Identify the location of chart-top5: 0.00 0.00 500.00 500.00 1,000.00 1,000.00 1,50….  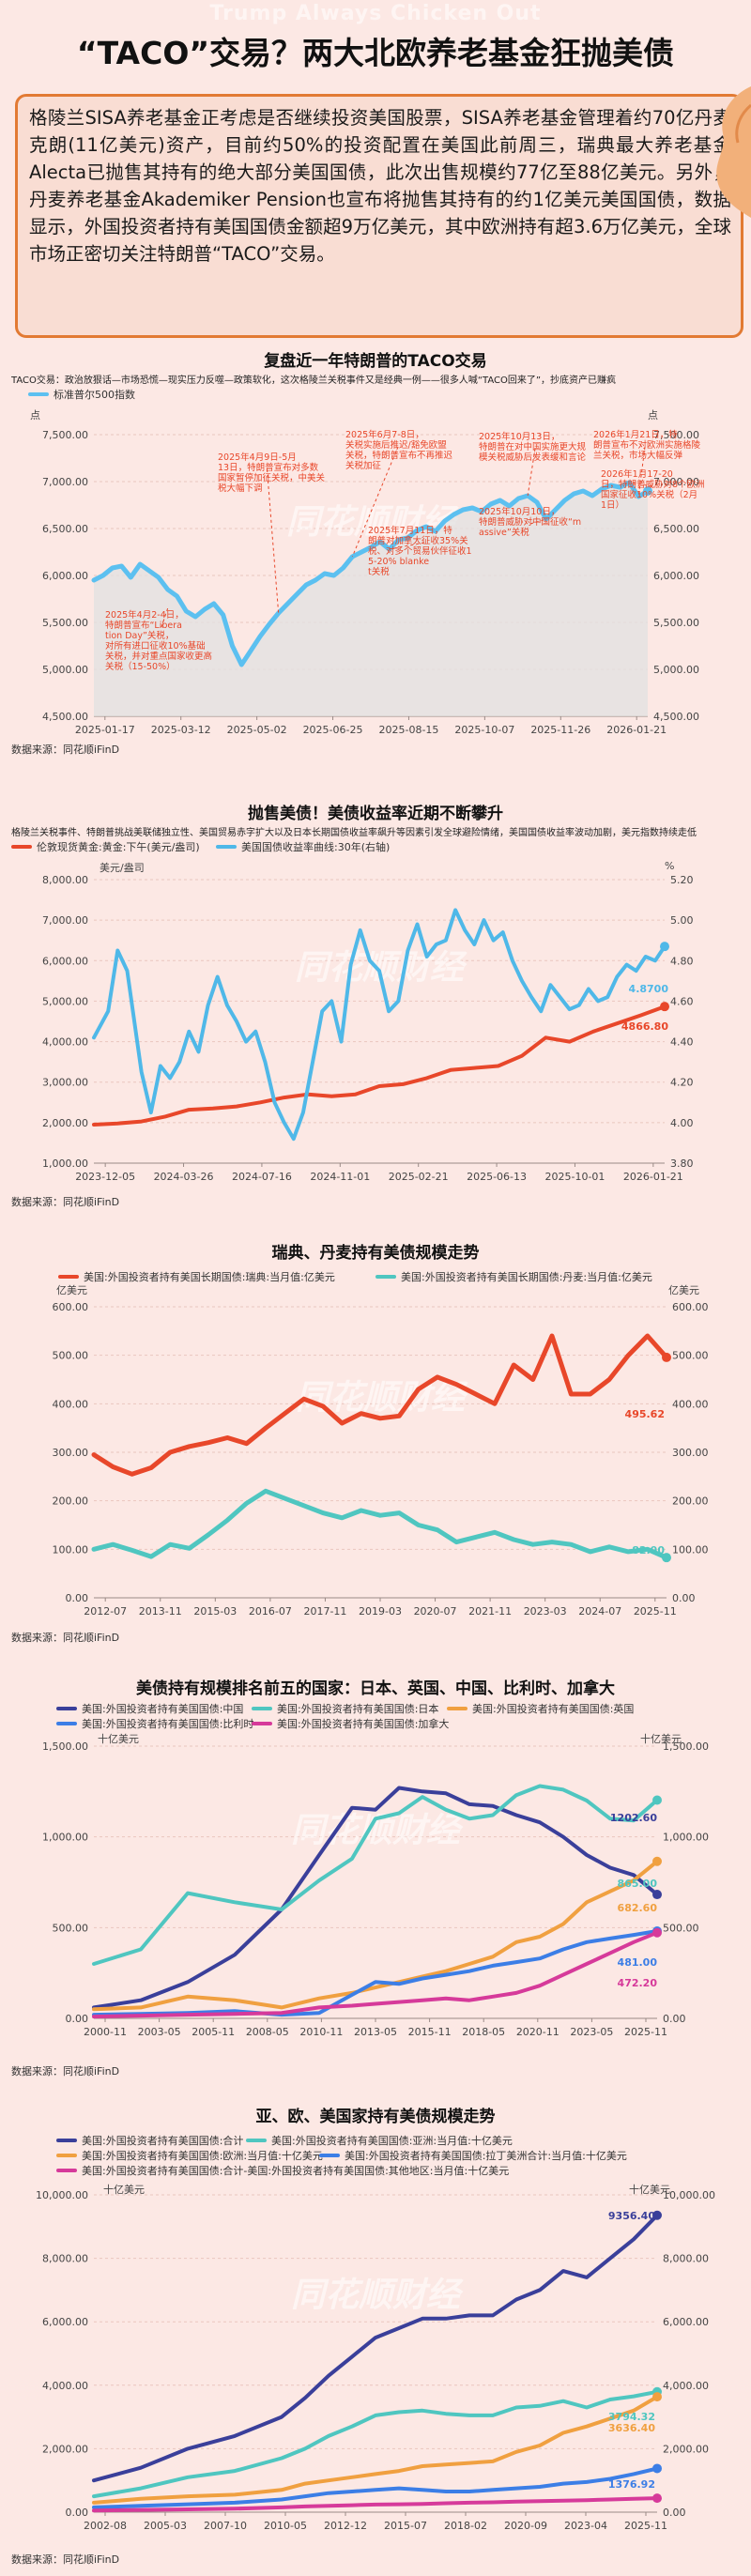
(376, 1889).